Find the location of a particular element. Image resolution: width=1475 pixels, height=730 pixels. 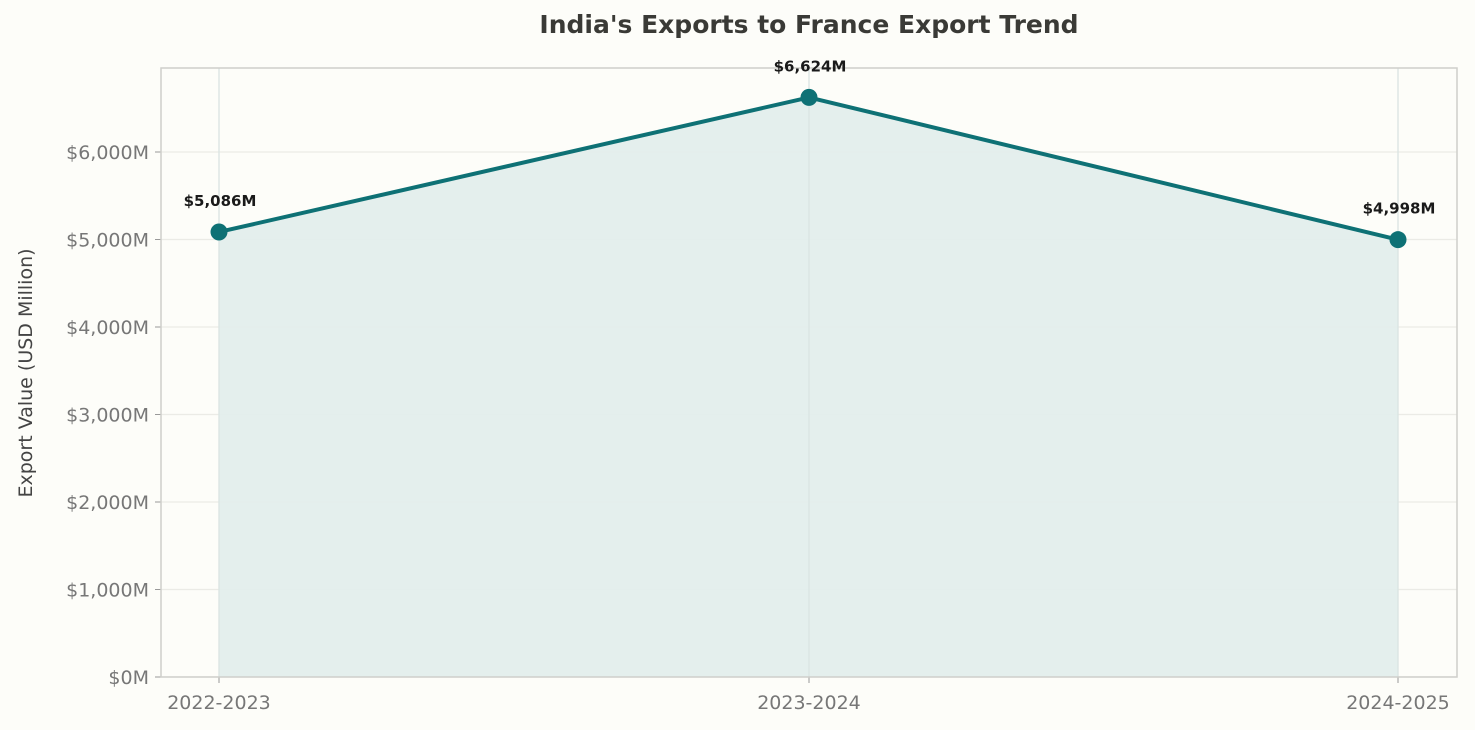

y-tick-label: $4,000M is located at coordinates (107, 328).